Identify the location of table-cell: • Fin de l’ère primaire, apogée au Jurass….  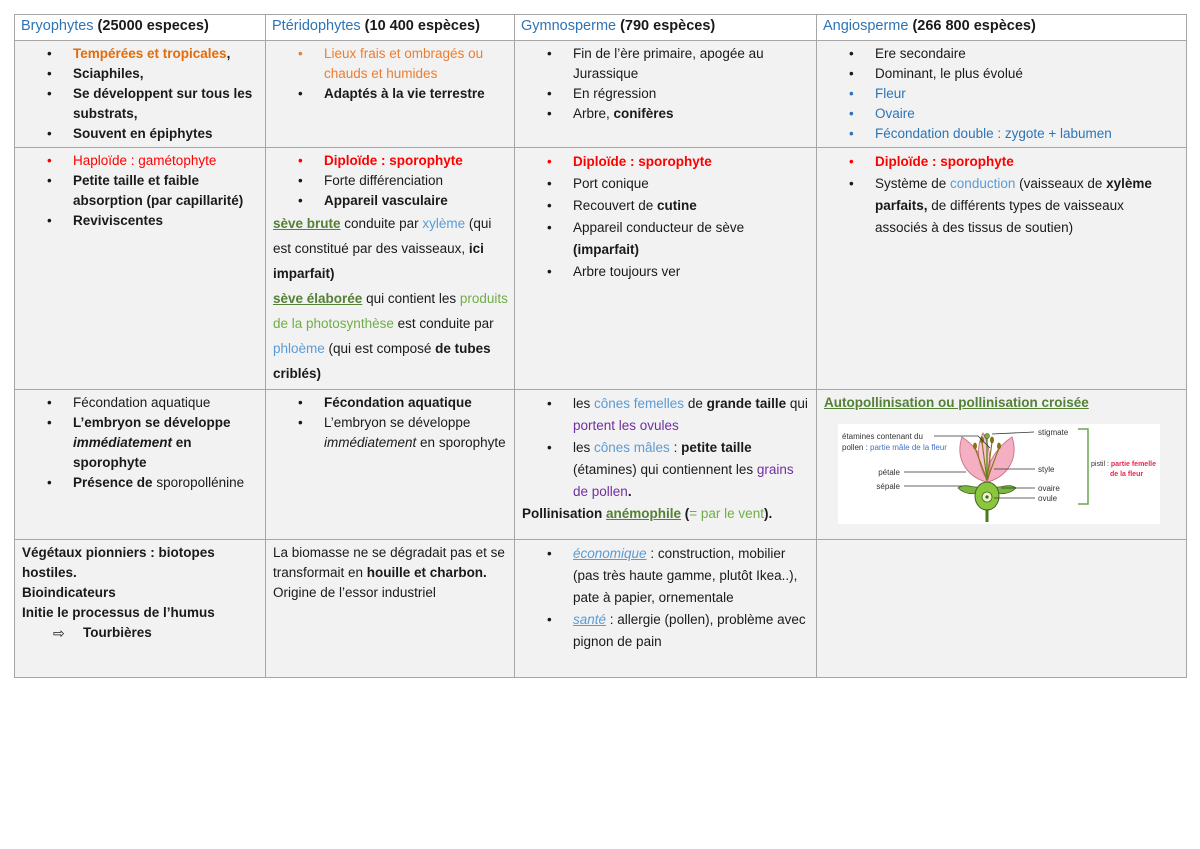
(665, 94).